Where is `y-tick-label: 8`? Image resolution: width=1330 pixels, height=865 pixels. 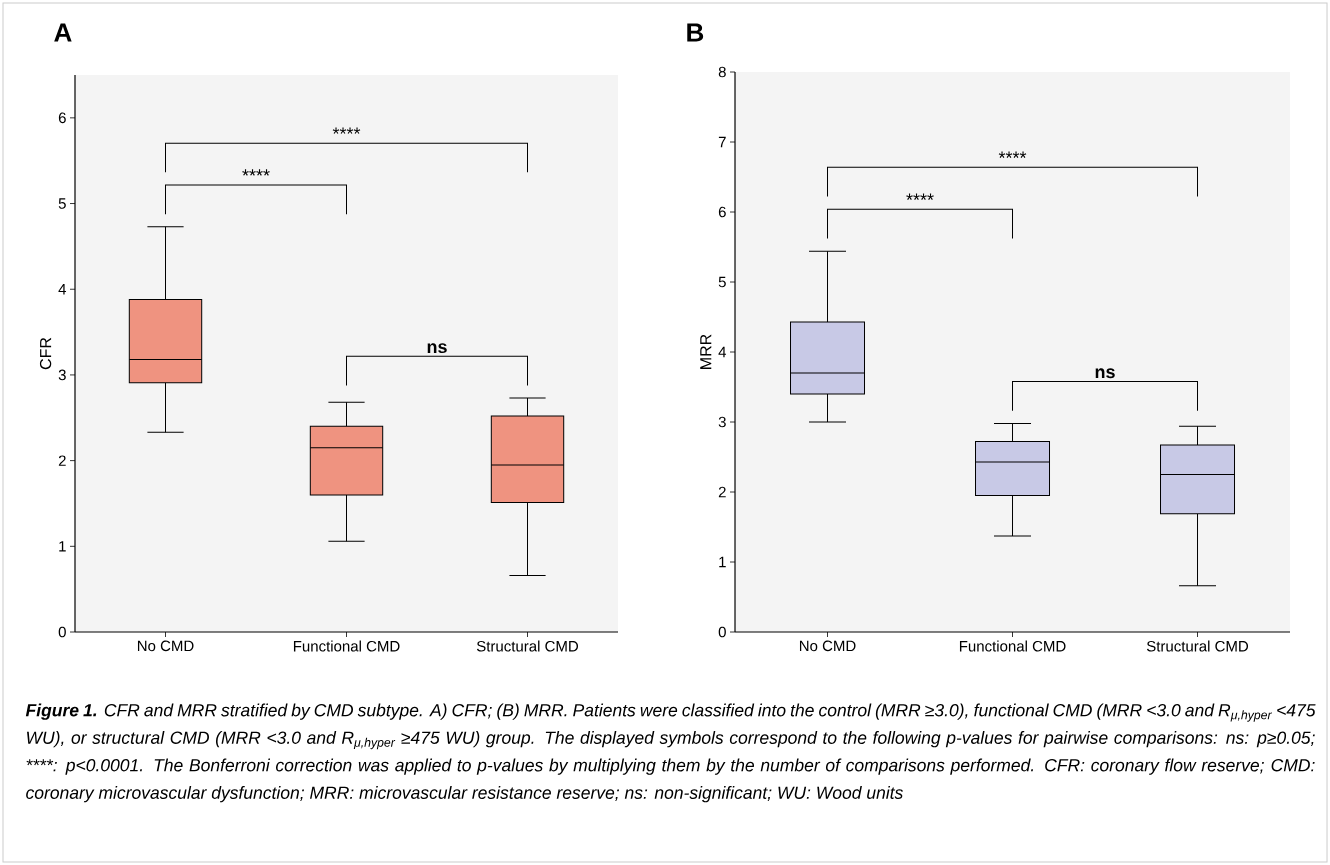 y-tick-label: 8 is located at coordinates (722, 72).